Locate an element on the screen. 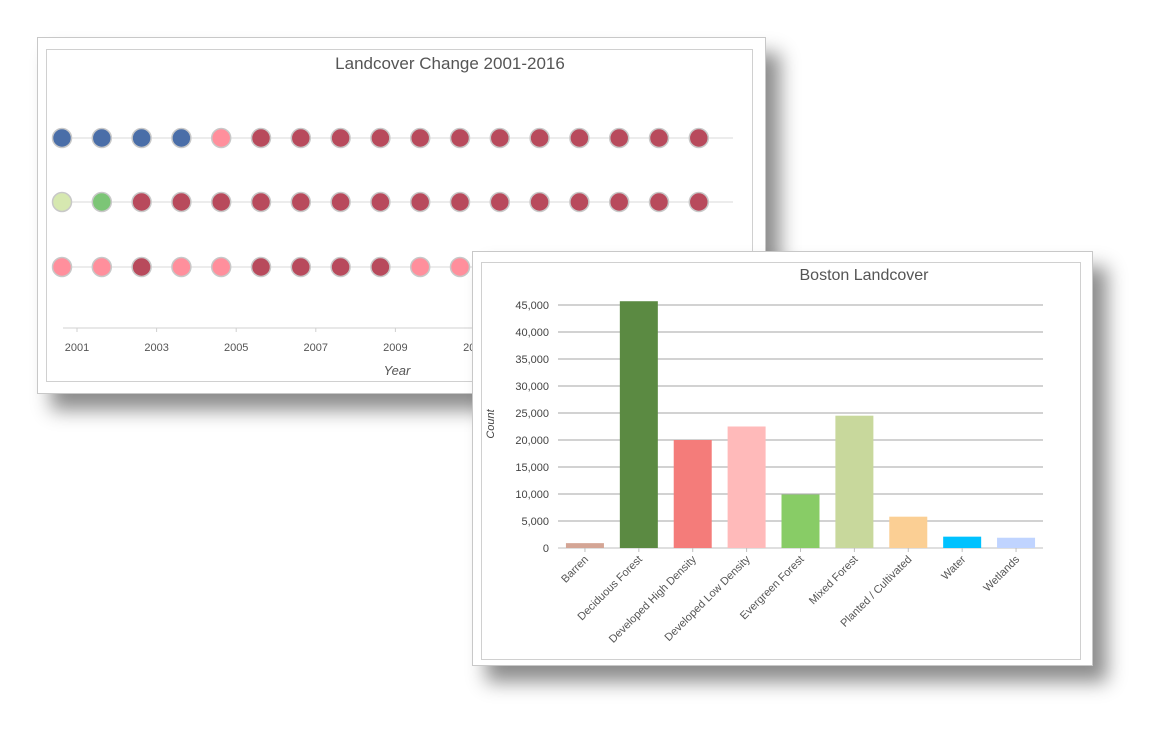 The image size is (1162, 735). bar-developed-low-density is located at coordinates (746, 487).